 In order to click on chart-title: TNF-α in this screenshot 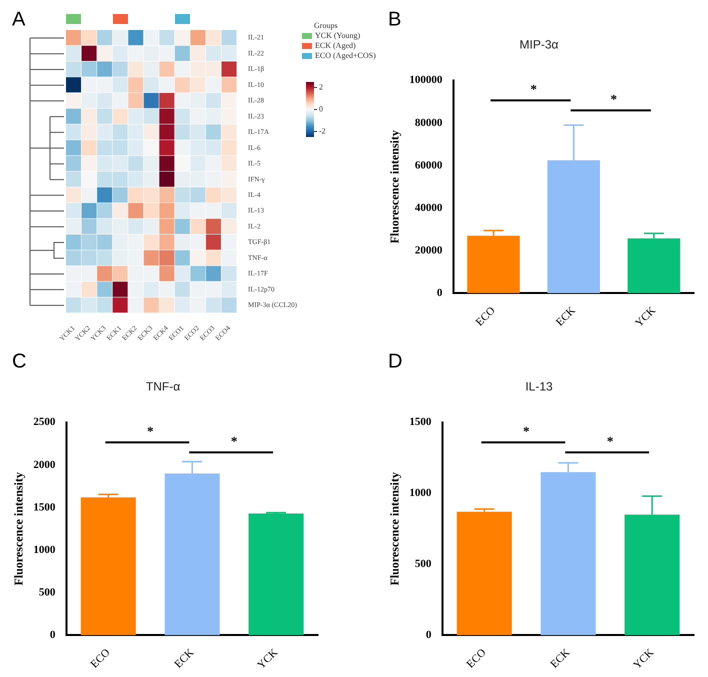, I will do `click(163, 387)`.